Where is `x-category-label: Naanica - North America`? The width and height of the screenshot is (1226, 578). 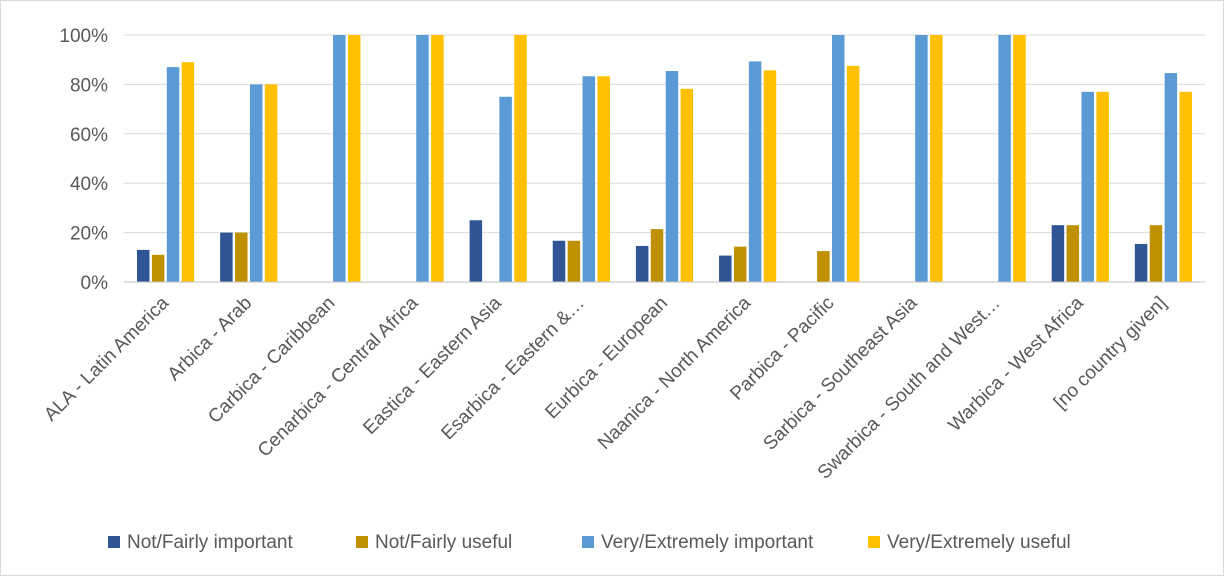
x-category-label: Naanica - North America is located at coordinates (675, 373).